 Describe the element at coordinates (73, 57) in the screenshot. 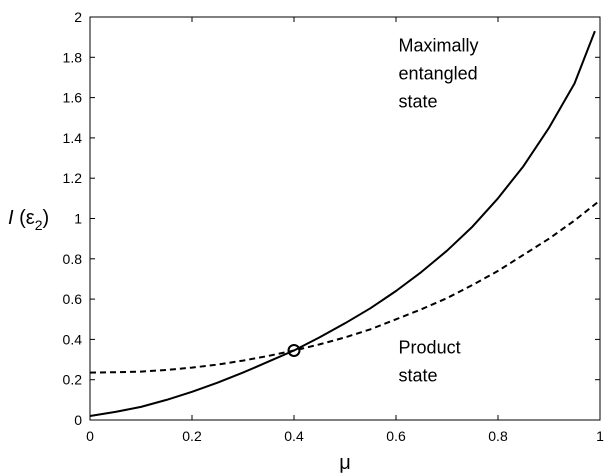

I see `y-tick-label-9: 1.8` at that location.